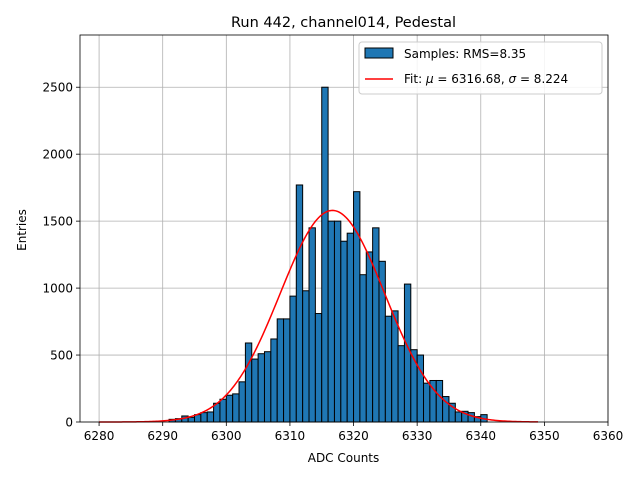 The height and width of the screenshot is (484, 640). Describe the element at coordinates (57, 88) in the screenshot. I see `y-tick-label: 2500` at that location.